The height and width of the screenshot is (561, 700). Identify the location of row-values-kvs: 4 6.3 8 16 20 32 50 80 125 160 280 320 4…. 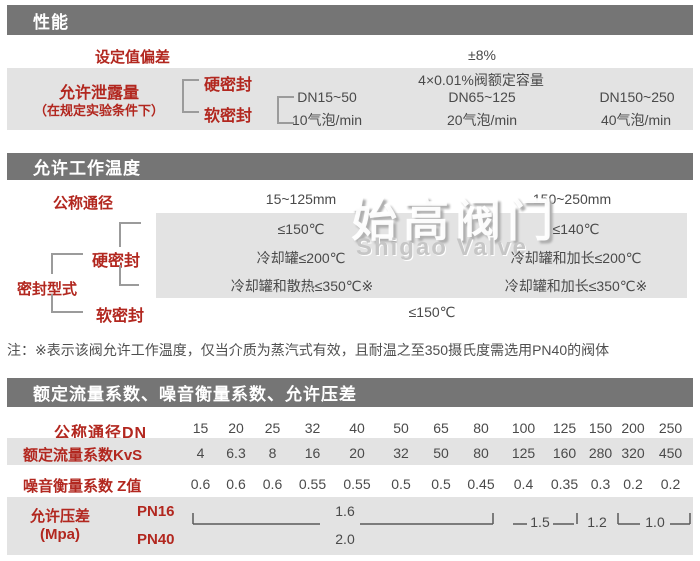
(437, 453).